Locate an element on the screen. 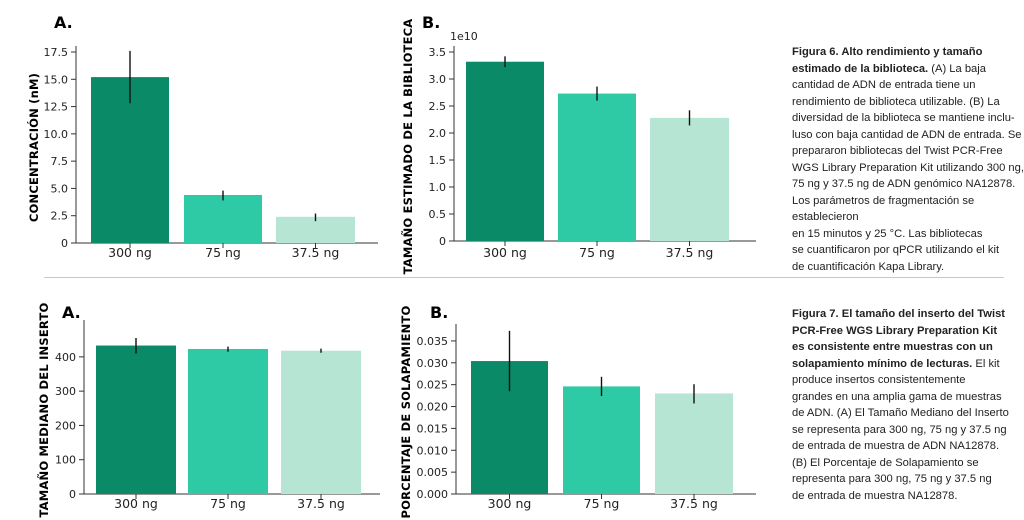  fig6b-y-tick-label: 1.0 is located at coordinates (438, 187).